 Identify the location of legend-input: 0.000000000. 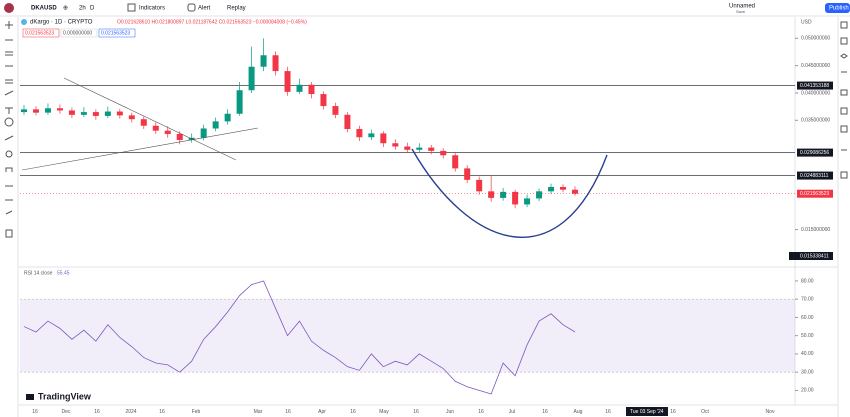
(77, 33).